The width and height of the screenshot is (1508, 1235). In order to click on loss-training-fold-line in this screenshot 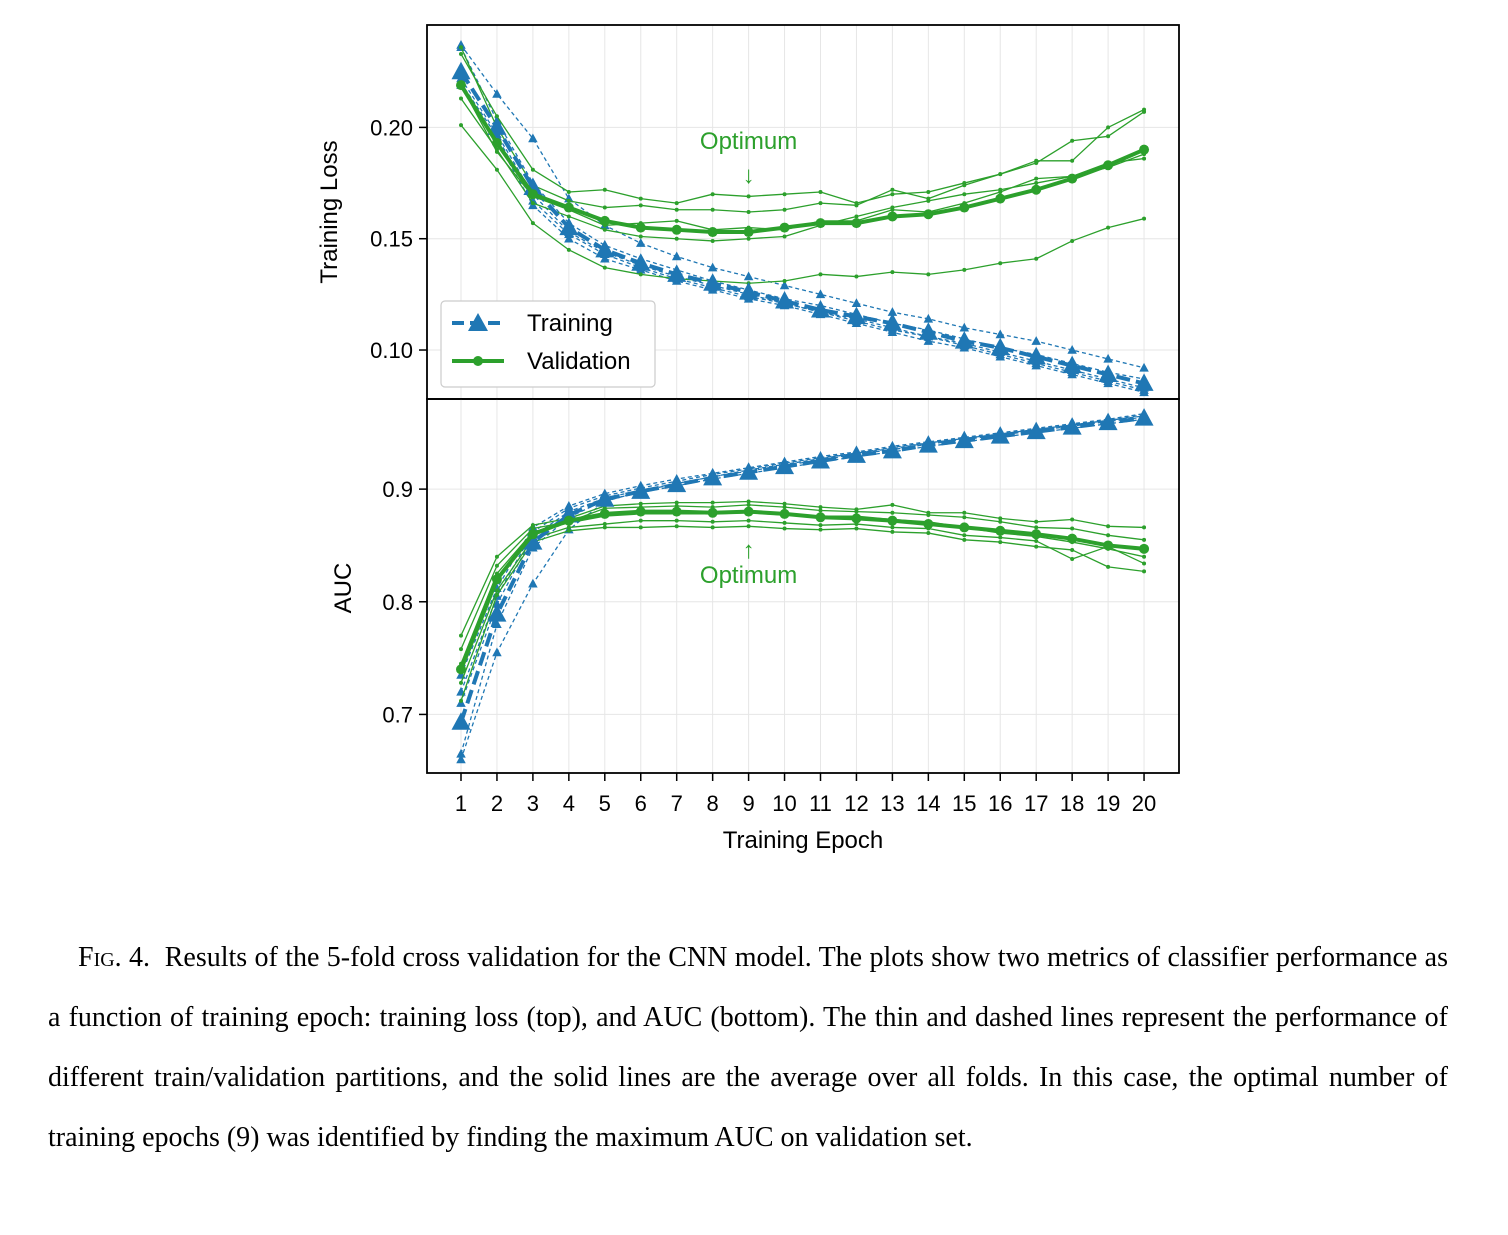, I will do `click(802, 206)`.